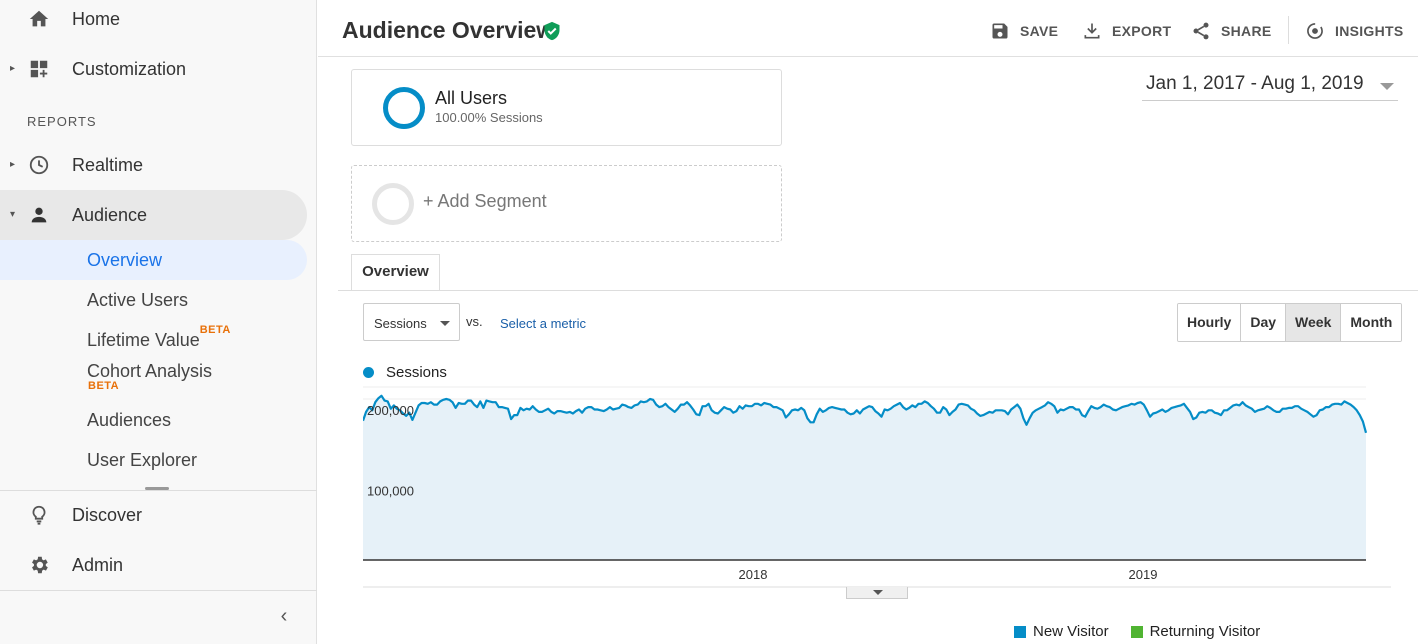 The height and width of the screenshot is (644, 1418). I want to click on sidebar-subitem-user-explorer: User Explorer, so click(153, 460).